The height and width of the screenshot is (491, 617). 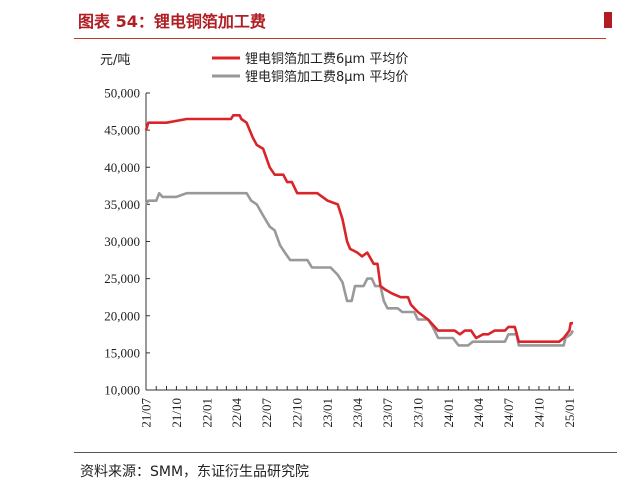 What do you see at coordinates (122, 204) in the screenshot?
I see `y-tick-label: 35,000` at bounding box center [122, 204].